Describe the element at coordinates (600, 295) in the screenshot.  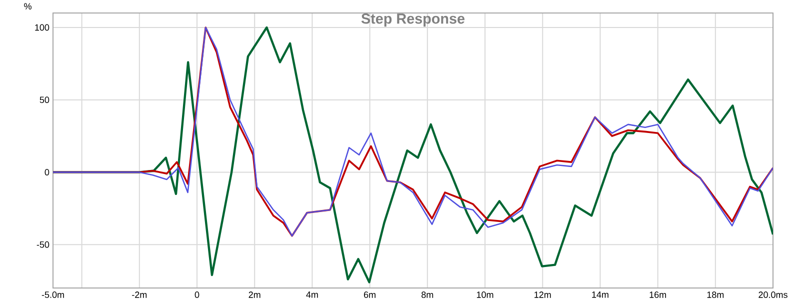
I see `x-tick-label: 14m` at that location.